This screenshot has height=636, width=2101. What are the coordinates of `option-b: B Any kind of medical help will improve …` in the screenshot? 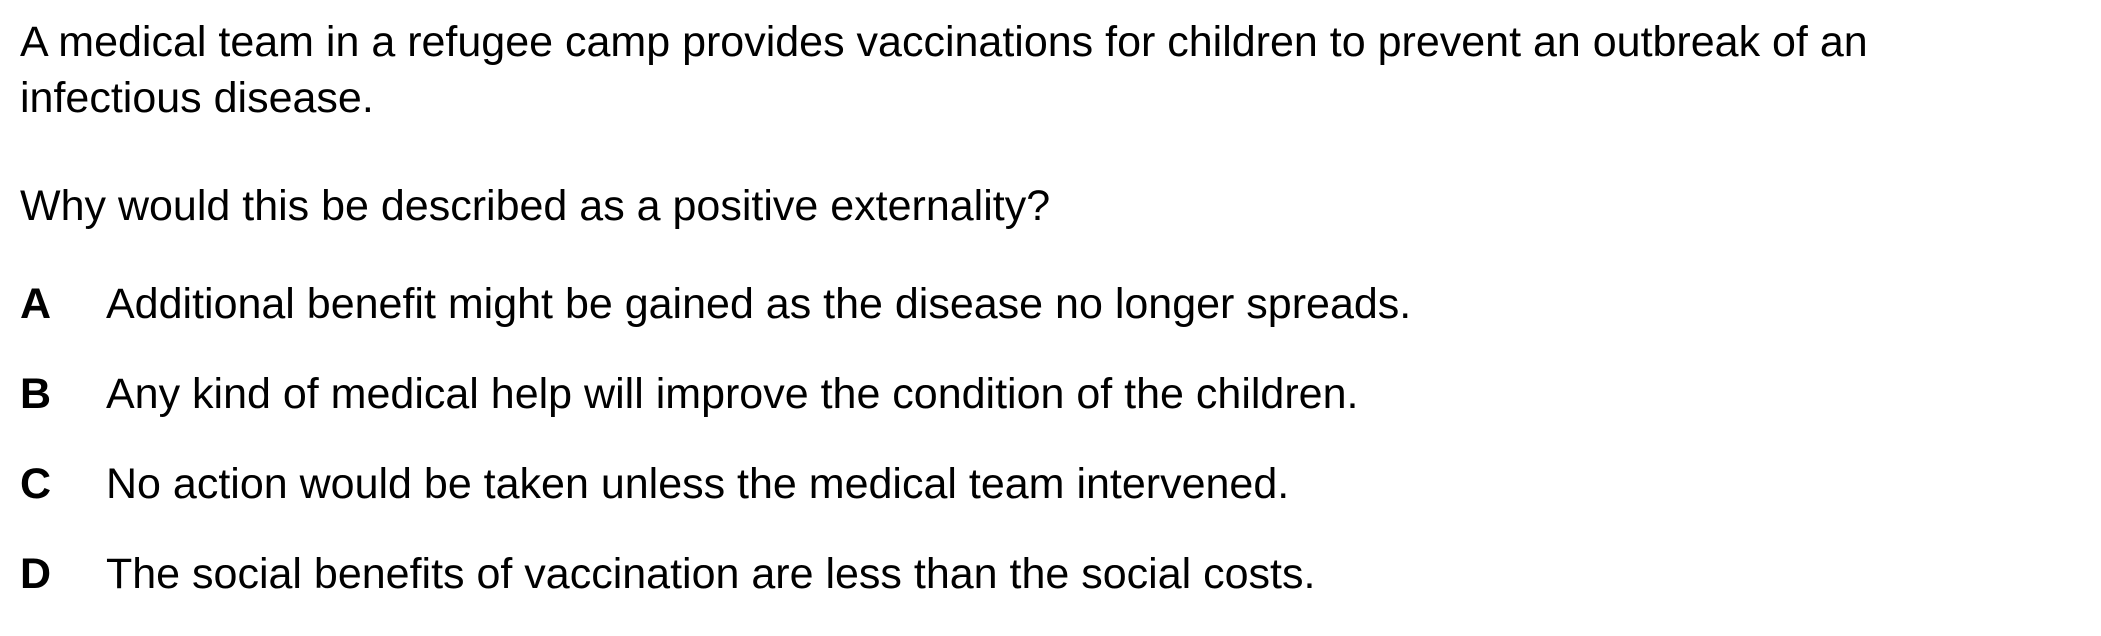 It's located at (715, 411).